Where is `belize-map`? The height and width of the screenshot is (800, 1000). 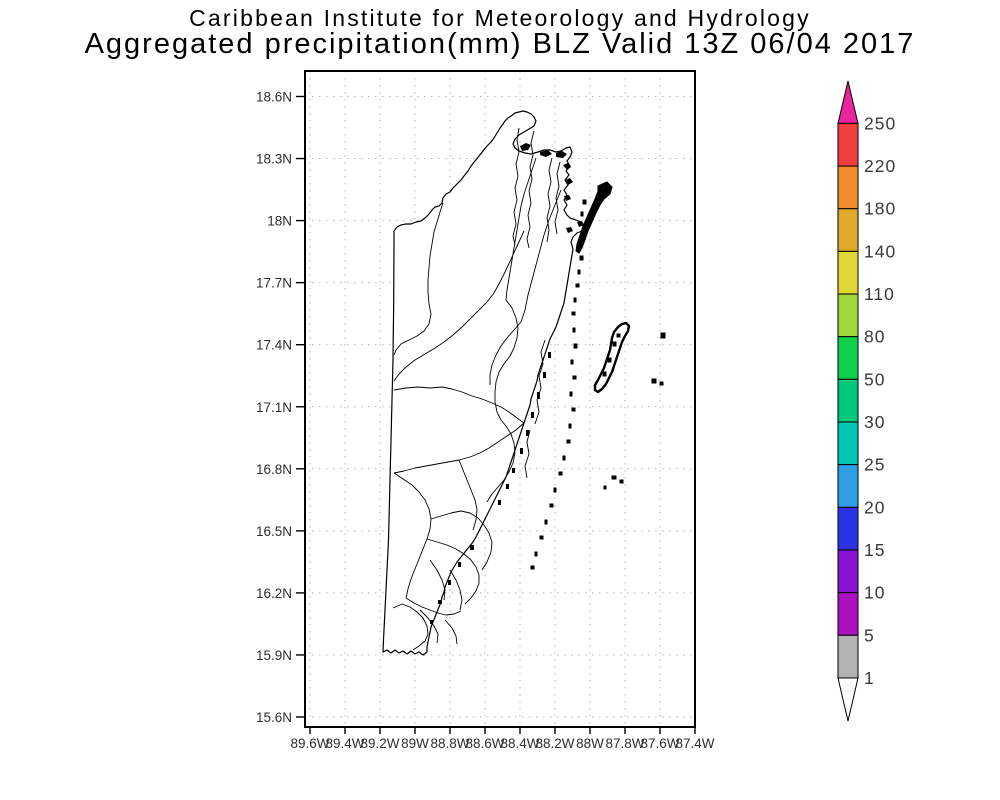 belize-map is located at coordinates (483, 383).